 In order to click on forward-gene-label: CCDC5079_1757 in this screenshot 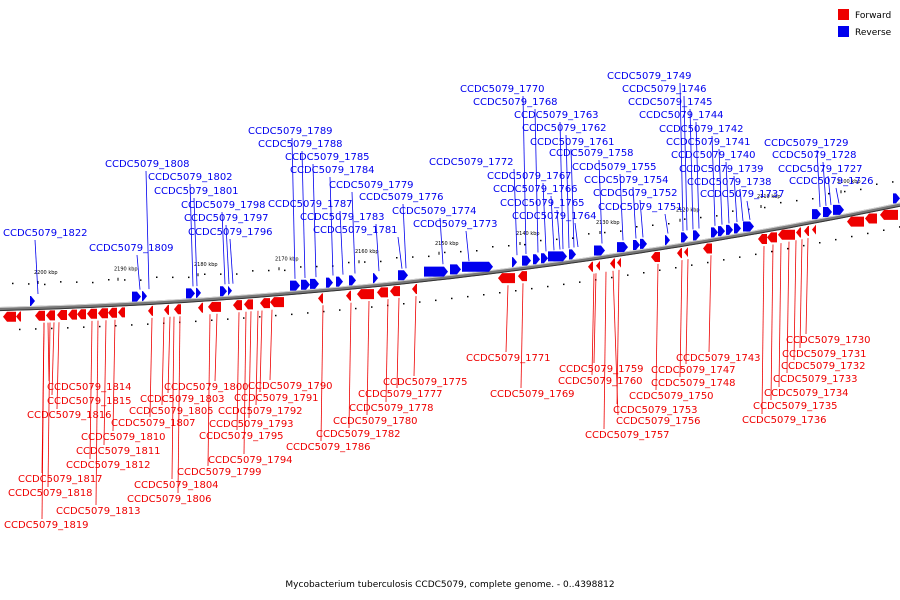, I will do `click(627, 435)`.